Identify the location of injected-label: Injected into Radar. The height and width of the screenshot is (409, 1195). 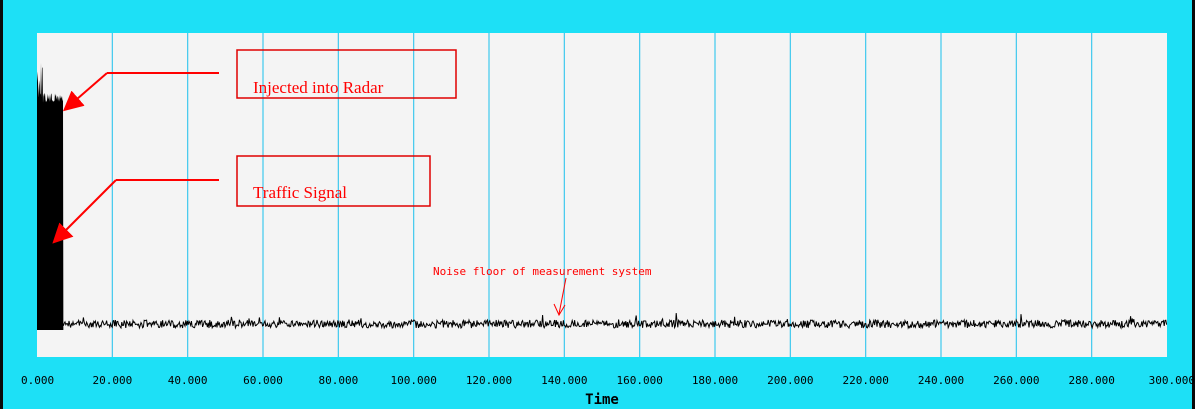
(318, 87).